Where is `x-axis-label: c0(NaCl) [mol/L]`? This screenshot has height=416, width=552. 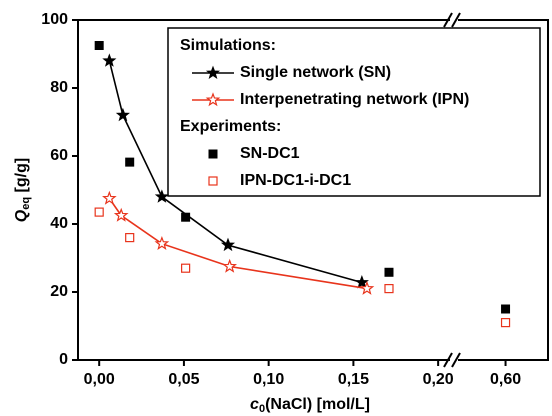
x-axis-label: c0(NaCl) [mol/L] is located at coordinates (310, 405).